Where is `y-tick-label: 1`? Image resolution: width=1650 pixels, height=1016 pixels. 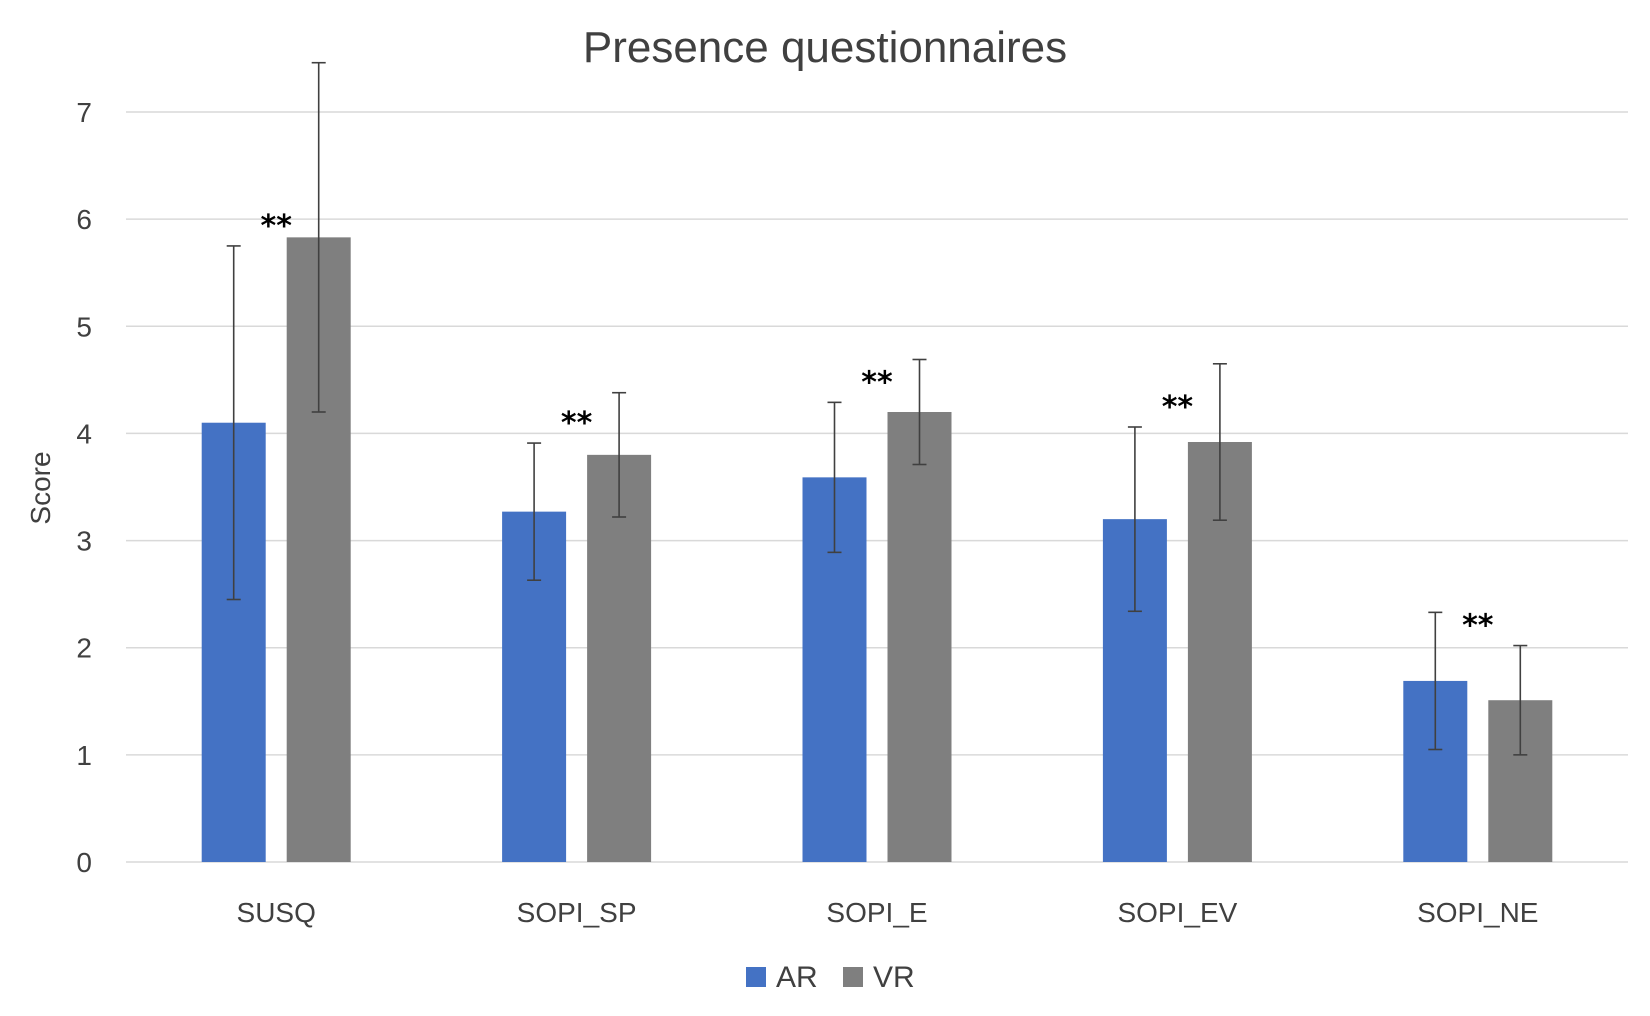 y-tick-label: 1 is located at coordinates (84, 755).